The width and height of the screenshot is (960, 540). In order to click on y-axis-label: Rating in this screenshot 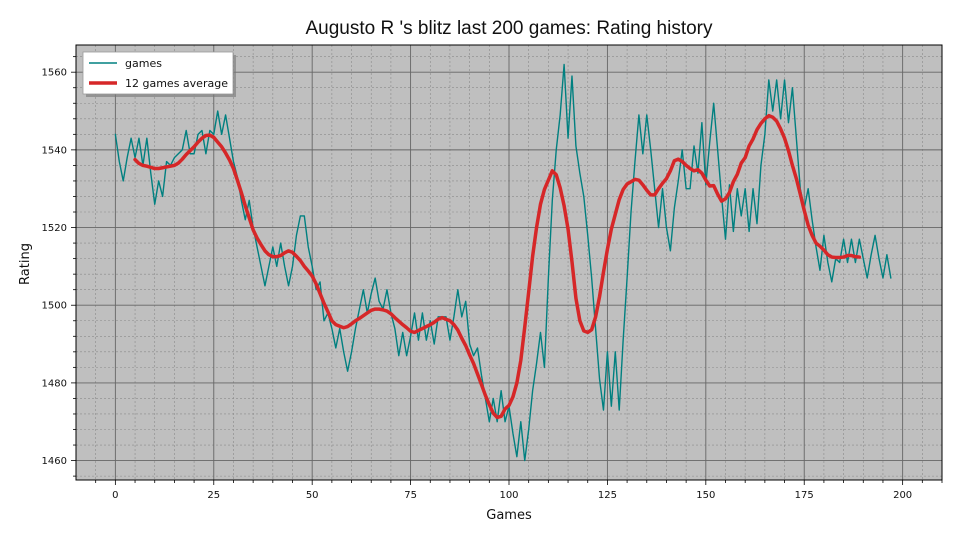, I will do `click(25, 264)`.